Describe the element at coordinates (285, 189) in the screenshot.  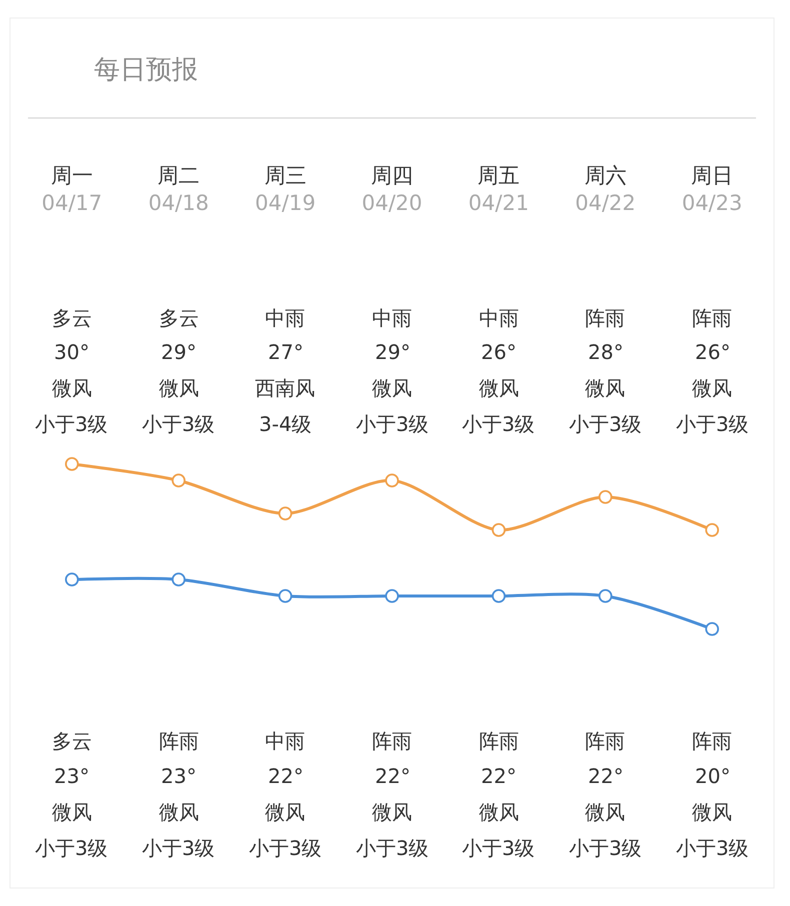
I see `x-tick-label: 周三 04/19` at that location.